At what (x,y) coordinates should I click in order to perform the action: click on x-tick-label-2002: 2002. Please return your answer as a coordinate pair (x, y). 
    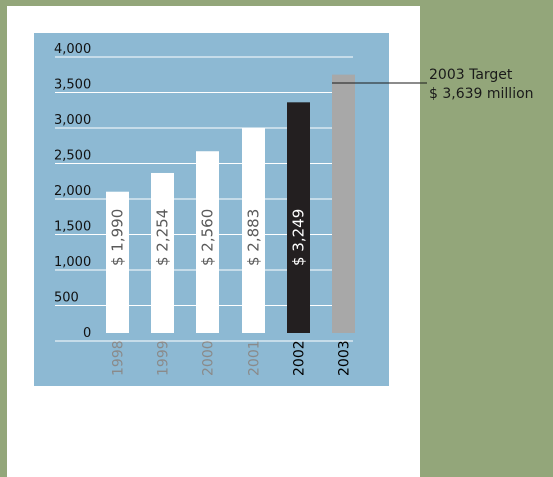
    Looking at the image, I should click on (300, 358).